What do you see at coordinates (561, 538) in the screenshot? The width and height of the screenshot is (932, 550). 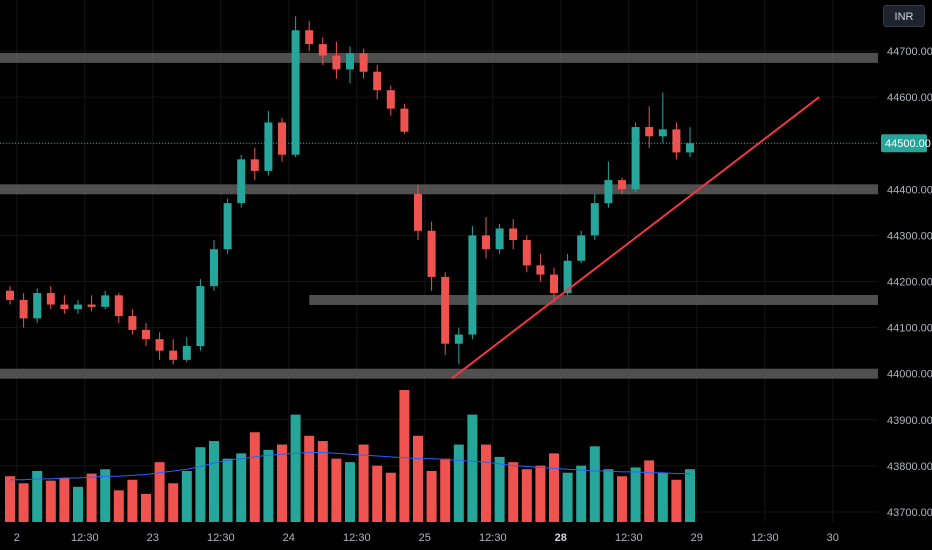 I see `time-tick-label: 28` at bounding box center [561, 538].